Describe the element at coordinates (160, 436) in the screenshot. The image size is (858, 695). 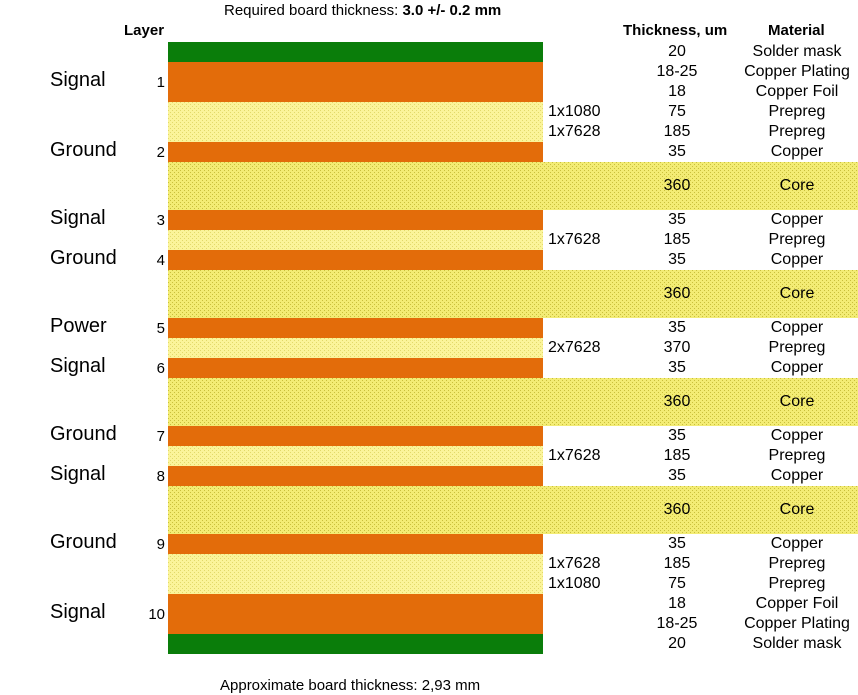
I see `layer-number: 7` at that location.